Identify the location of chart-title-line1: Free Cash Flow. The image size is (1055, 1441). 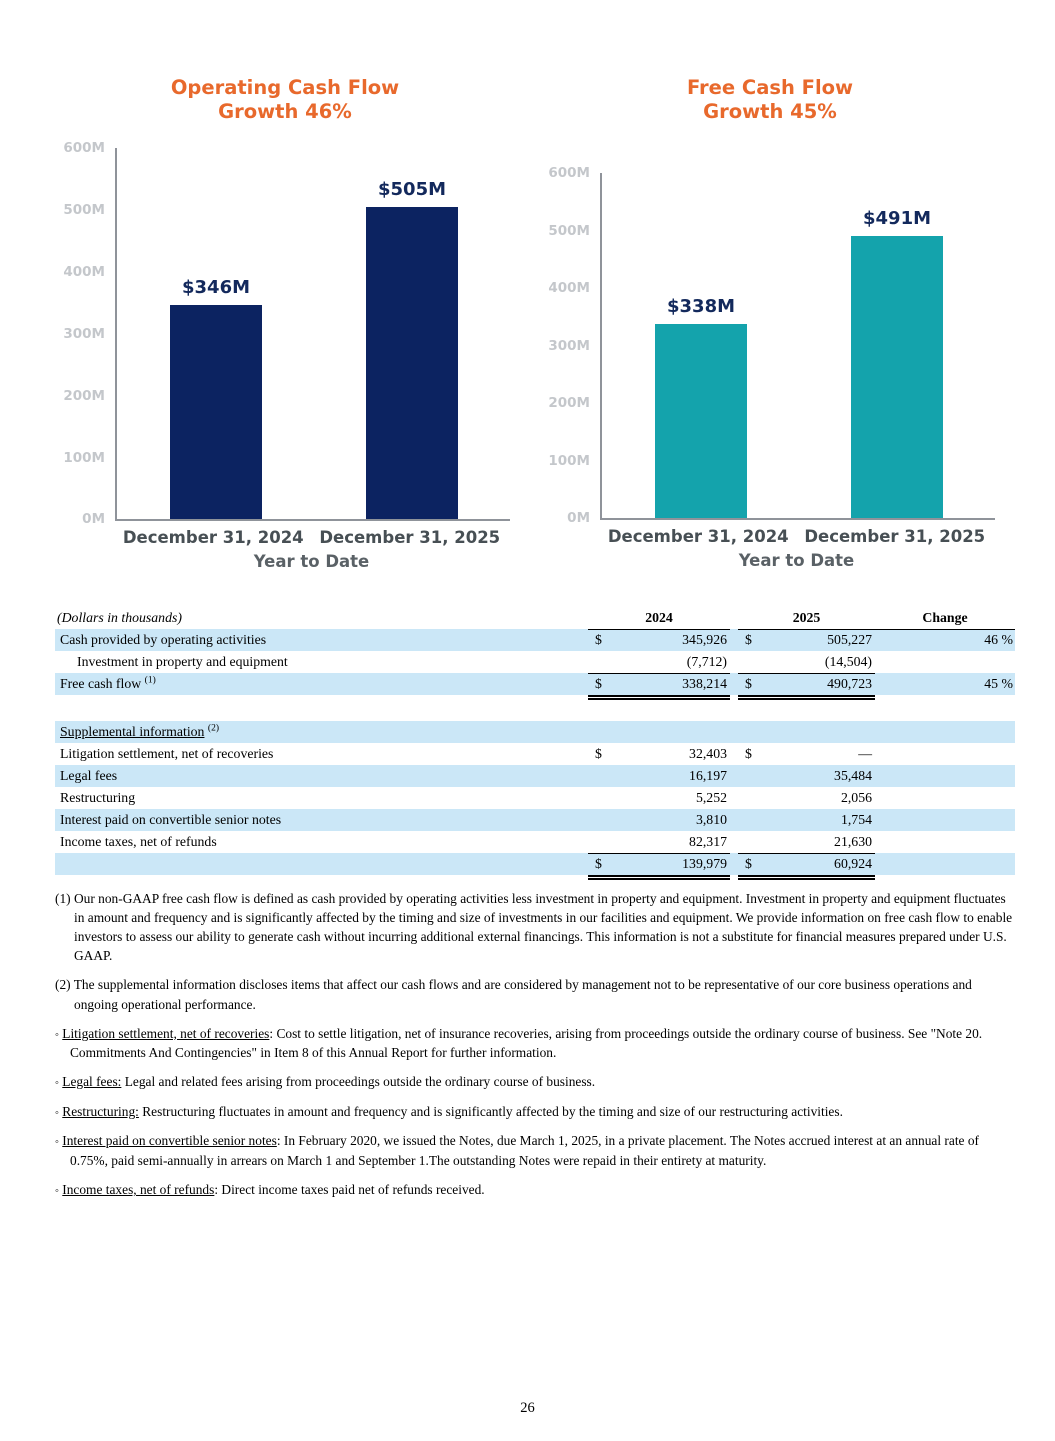
(770, 87).